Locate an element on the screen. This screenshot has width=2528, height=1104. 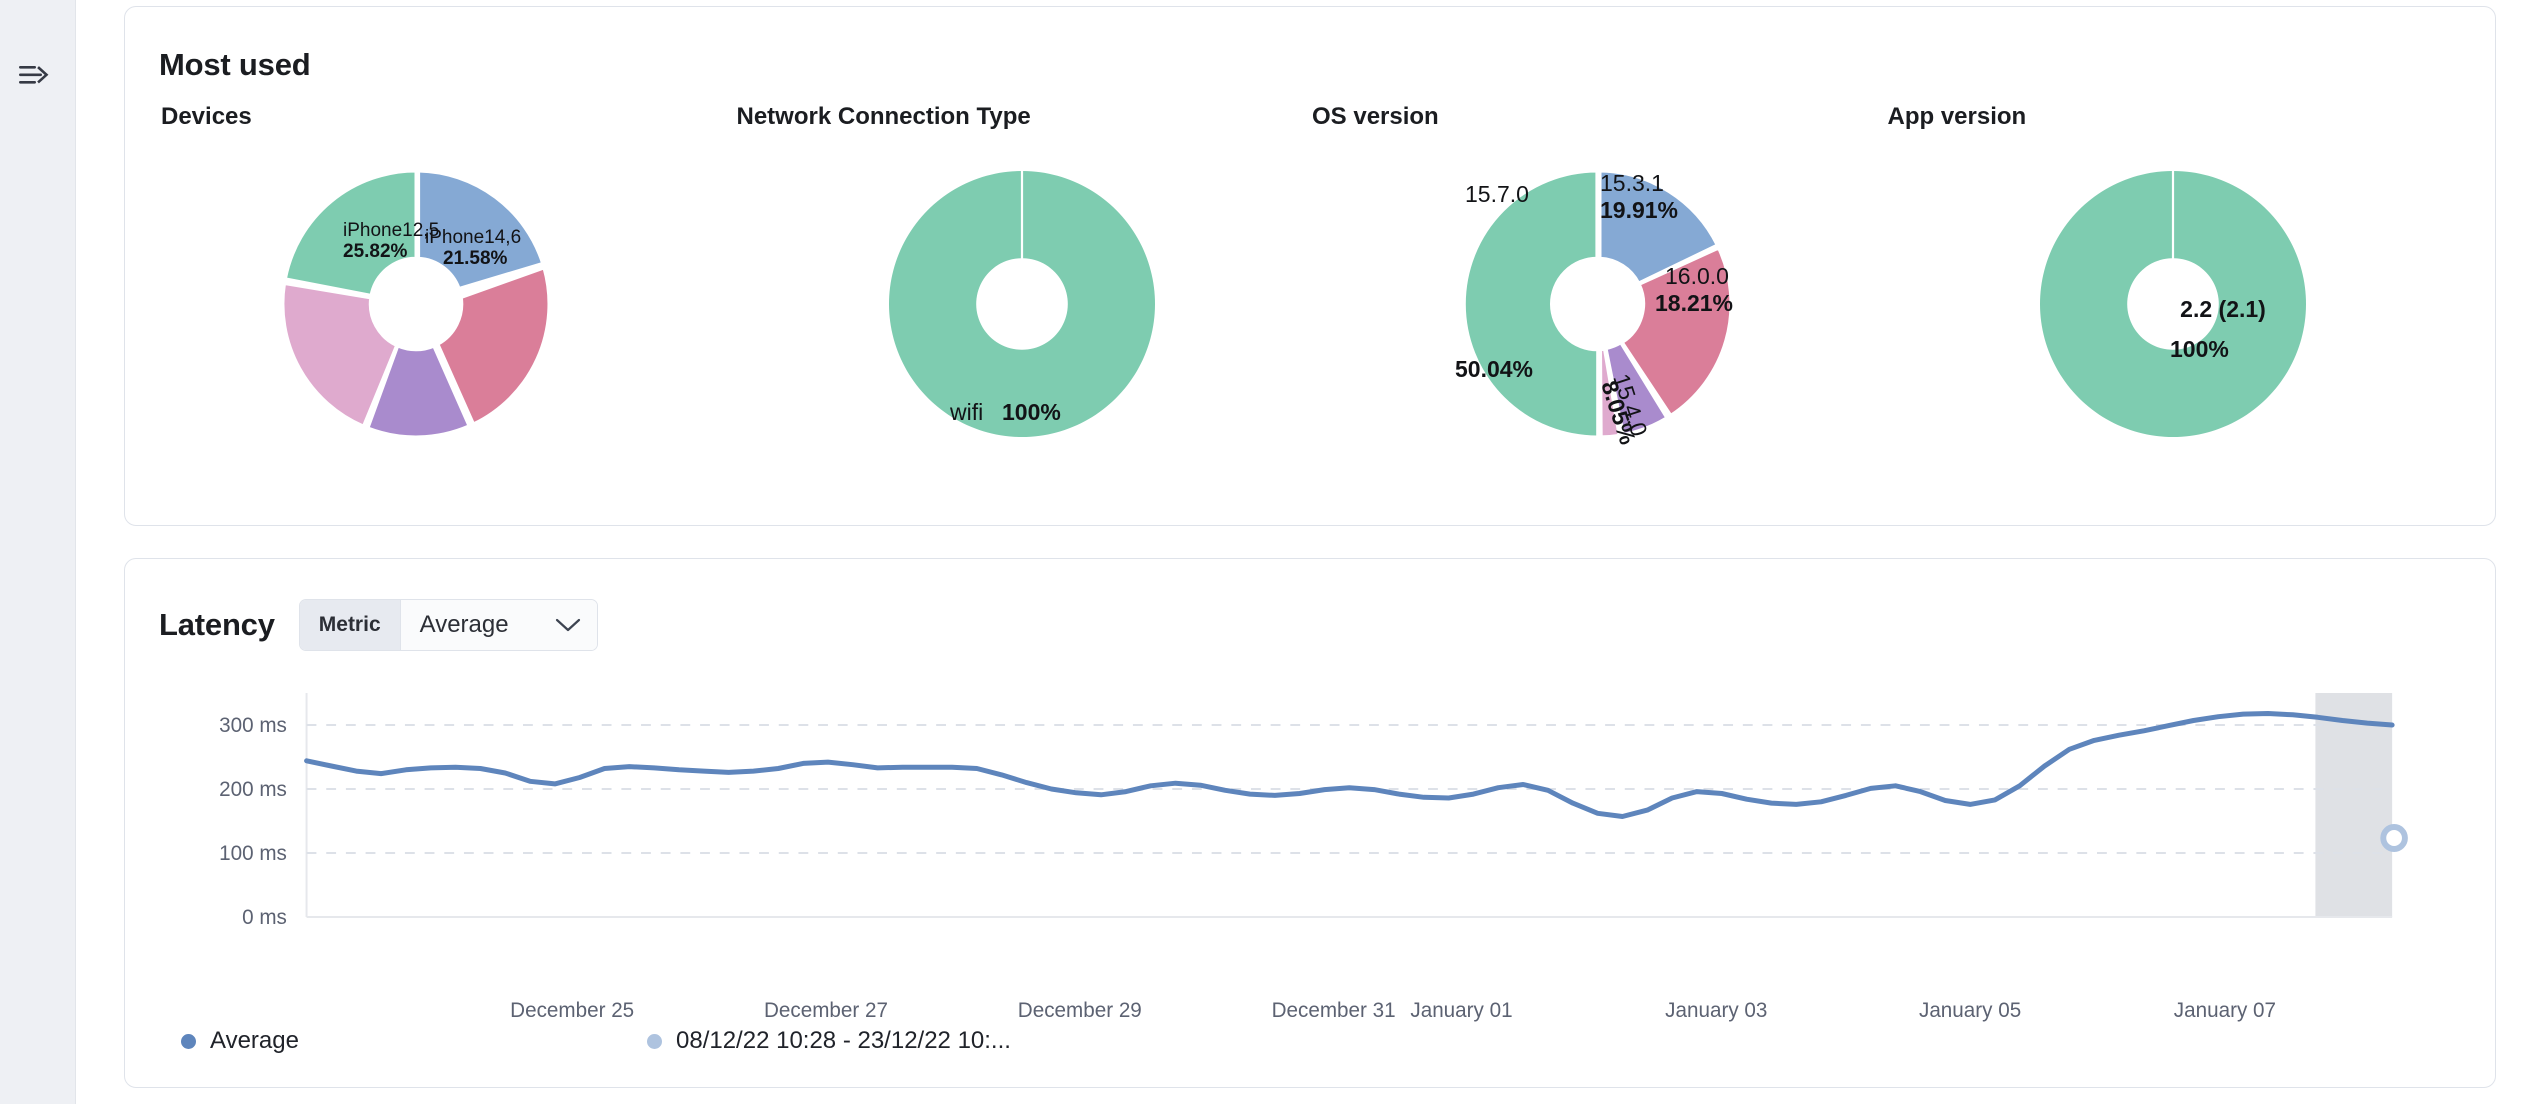
os-slice-1-label: 15.7.0 is located at coordinates (1497, 194).